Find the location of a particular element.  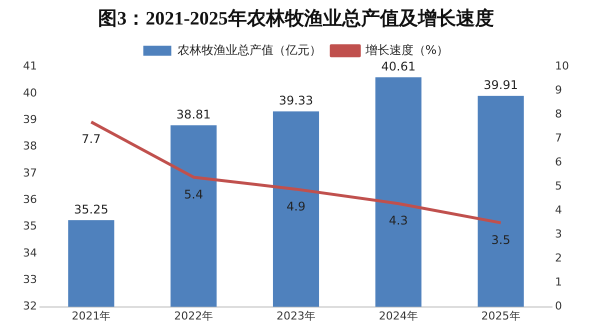

y-tick-label: 35 is located at coordinates (29, 226).